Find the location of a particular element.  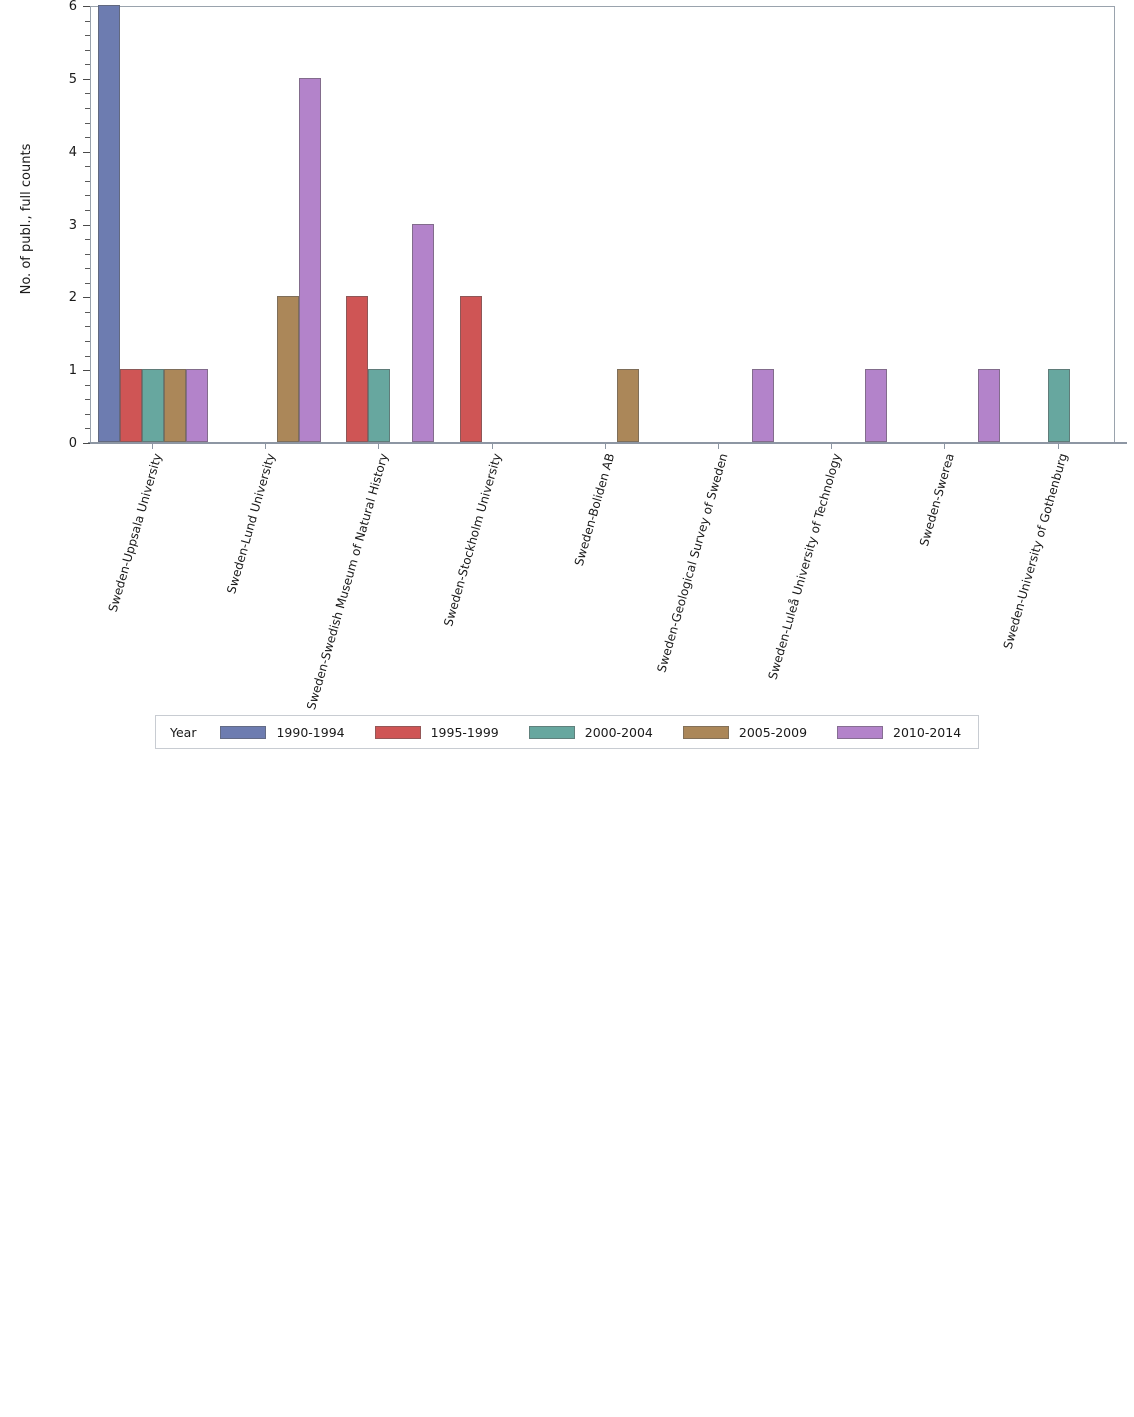

y-axis-title: No. of publ., full counts is located at coordinates (26, 219).